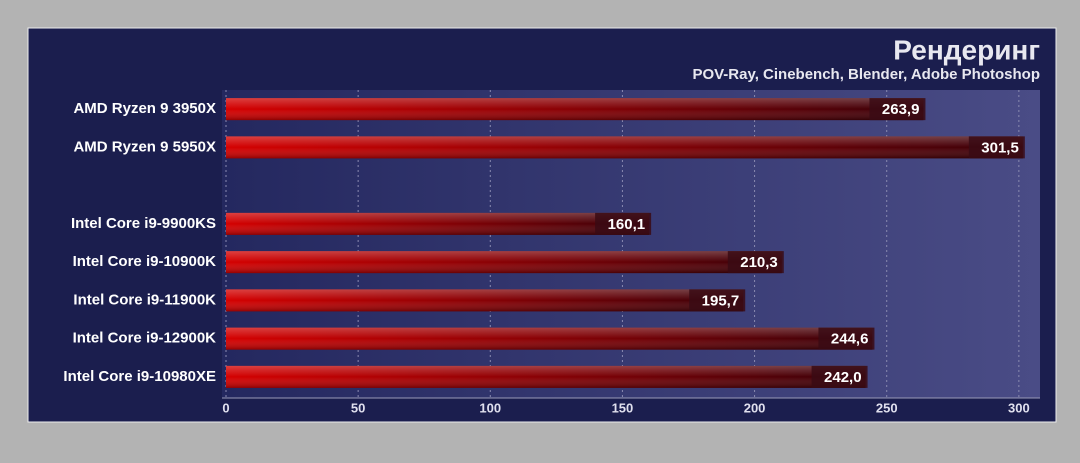 The width and height of the screenshot is (1080, 463). What do you see at coordinates (144, 146) in the screenshot?
I see `y-tick-label: AMD Ryzen 9 5950X` at bounding box center [144, 146].